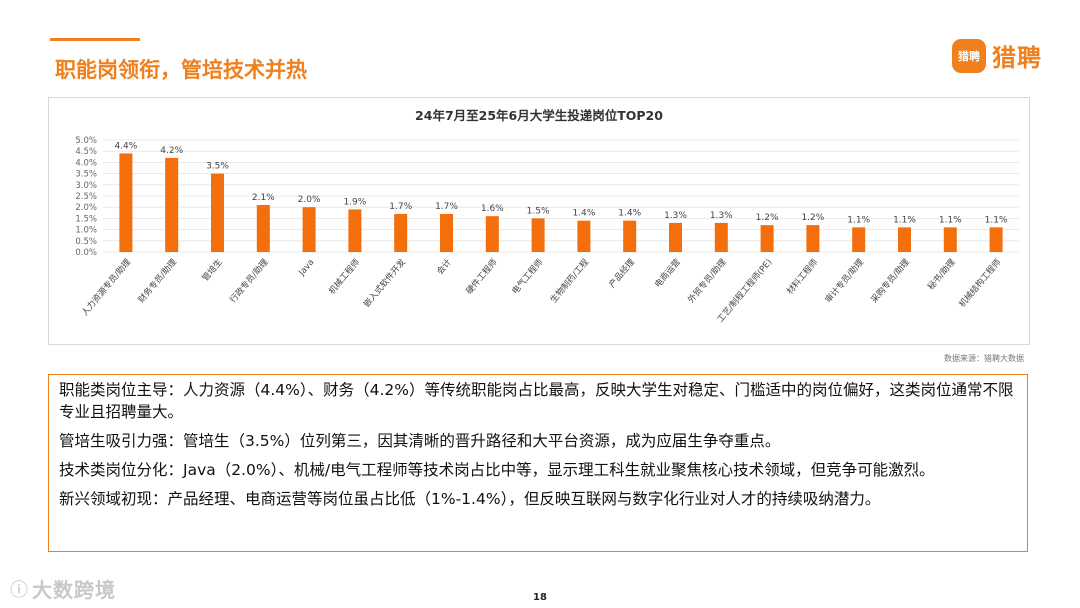  I want to click on page-number: 18, so click(540, 597).